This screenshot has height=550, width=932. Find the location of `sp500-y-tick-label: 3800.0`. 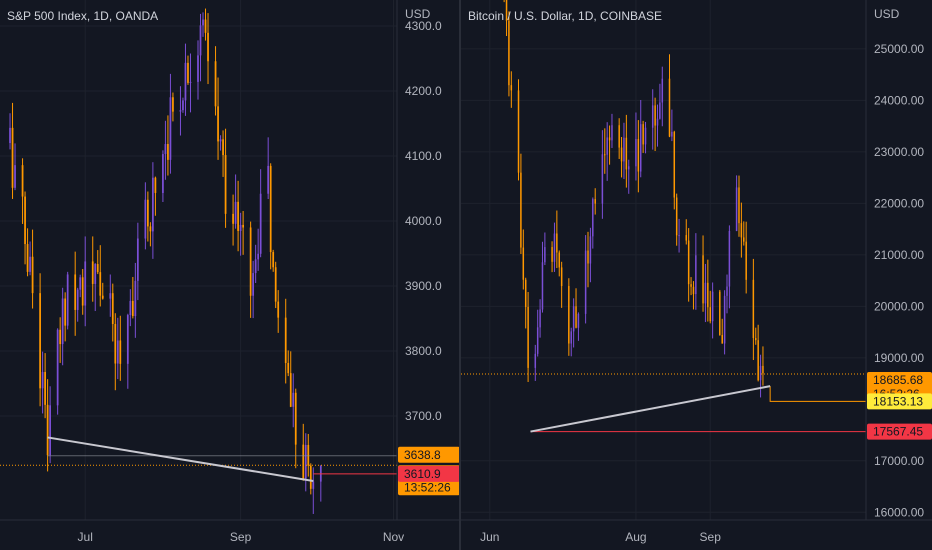

sp500-y-tick-label: 3800.0 is located at coordinates (423, 351).